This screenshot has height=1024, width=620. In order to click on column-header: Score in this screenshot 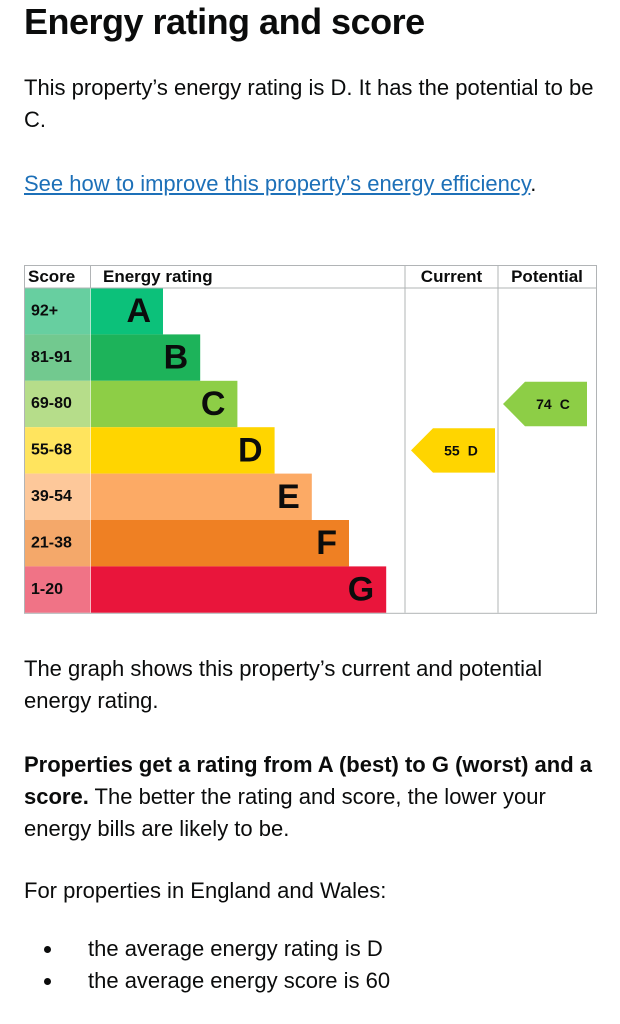, I will do `click(51, 276)`.